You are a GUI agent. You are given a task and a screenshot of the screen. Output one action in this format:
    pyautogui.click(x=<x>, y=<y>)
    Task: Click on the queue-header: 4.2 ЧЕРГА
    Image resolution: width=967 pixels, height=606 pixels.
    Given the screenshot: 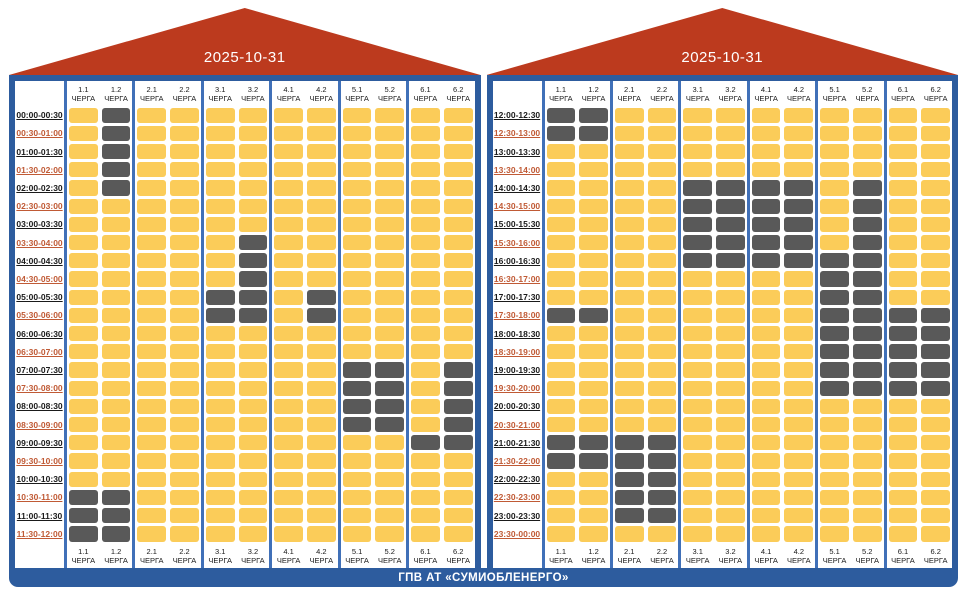 What is the action you would take?
    pyautogui.click(x=799, y=555)
    